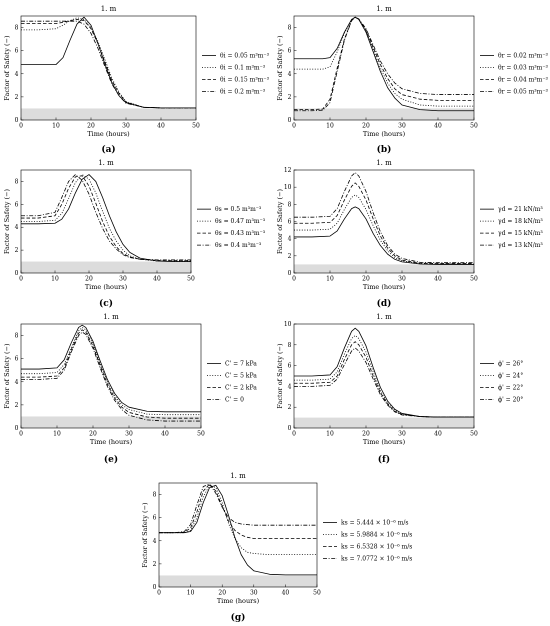  Describe the element at coordinates (510, 400) in the screenshot. I see `legend-entry-4: ϕ' = 20°` at that location.